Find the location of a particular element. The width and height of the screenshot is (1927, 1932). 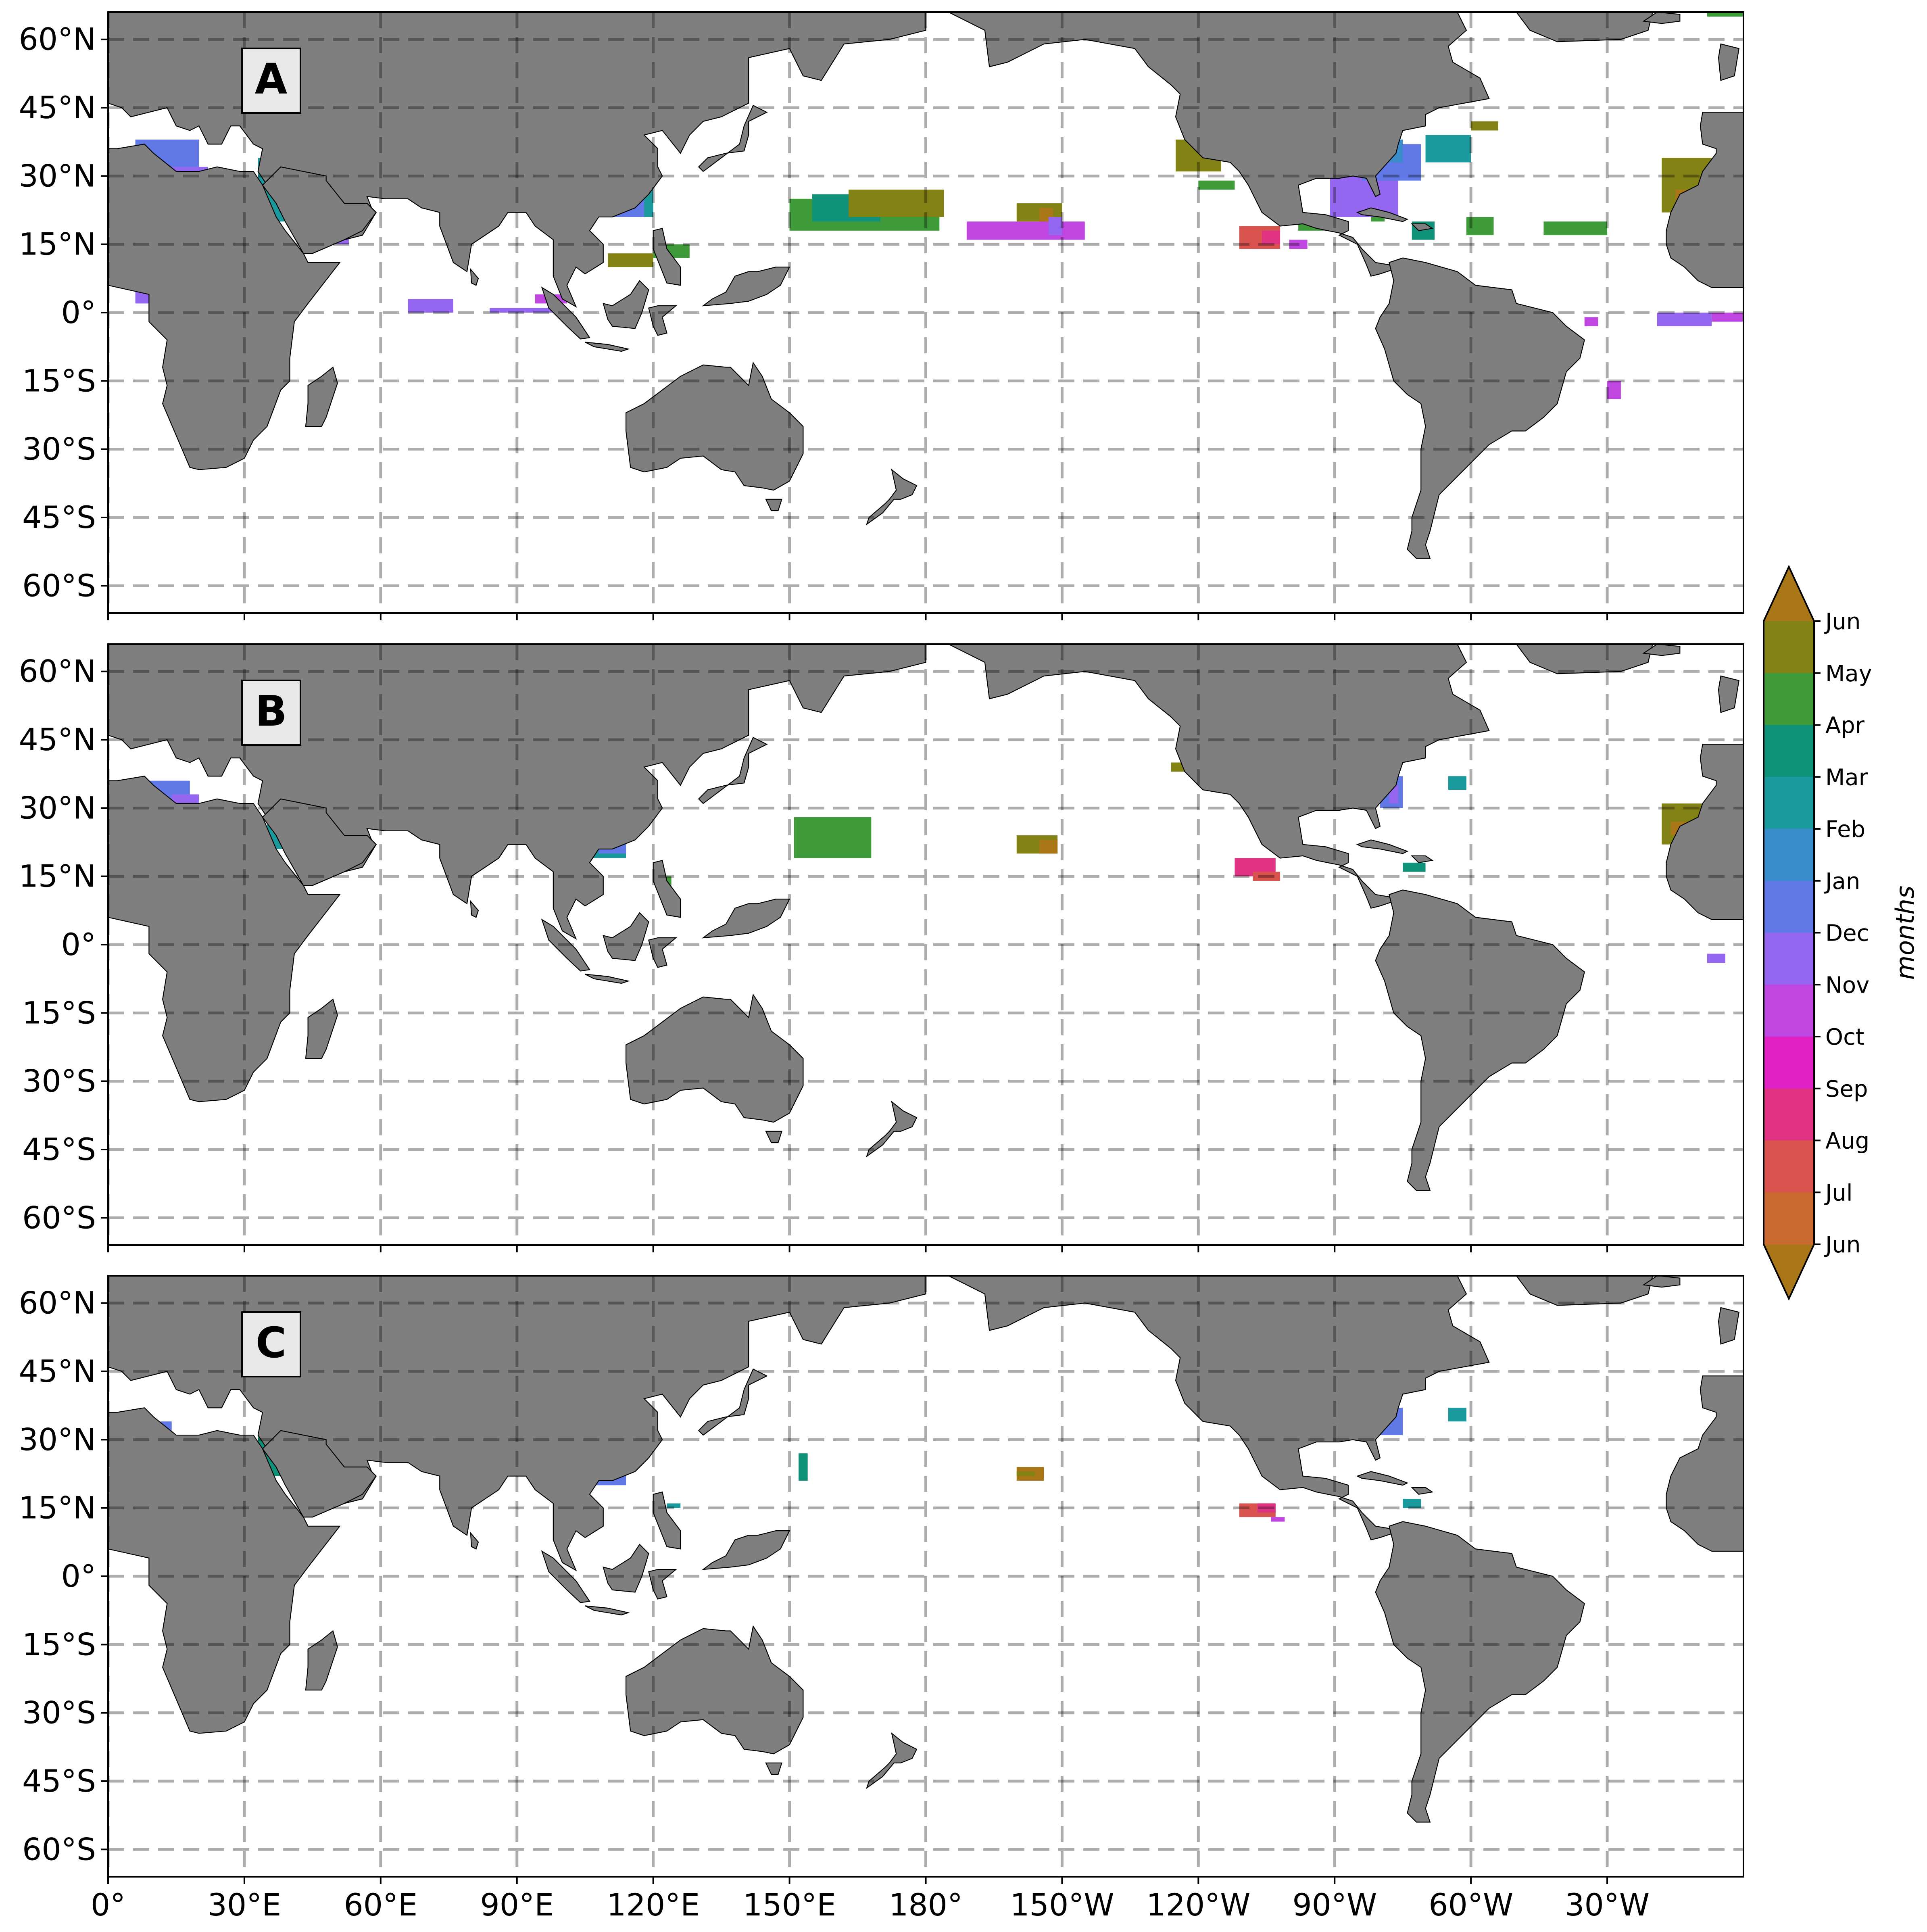

lon-tick-label: 150°W is located at coordinates (1062, 1905).